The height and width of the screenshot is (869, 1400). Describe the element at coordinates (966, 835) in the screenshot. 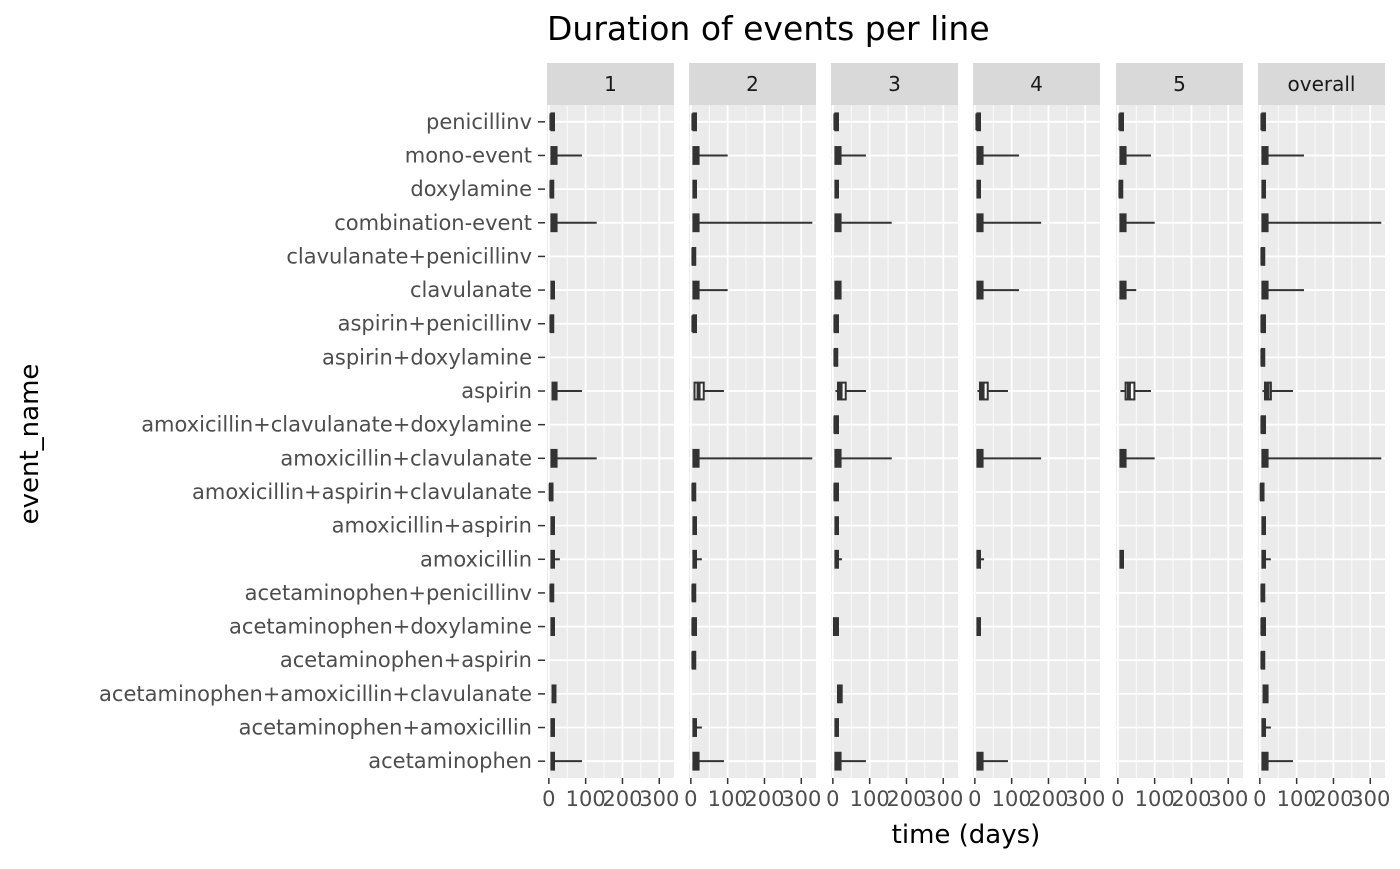

I see `x-axis-title: time (days)` at that location.